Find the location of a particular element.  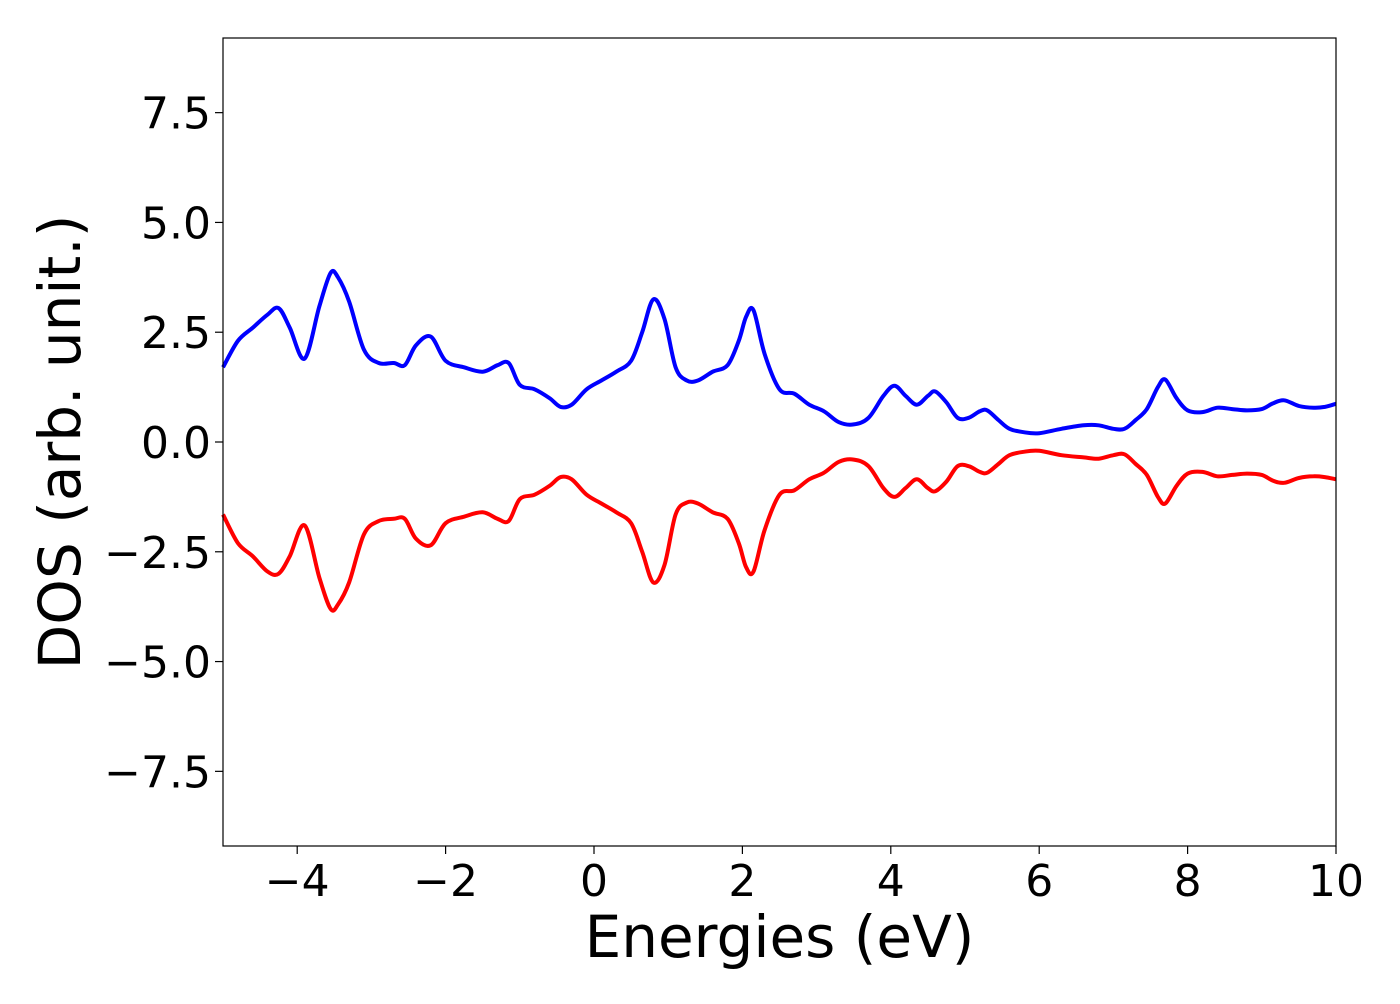

y-tick-label: −2.5 is located at coordinates (157, 553).